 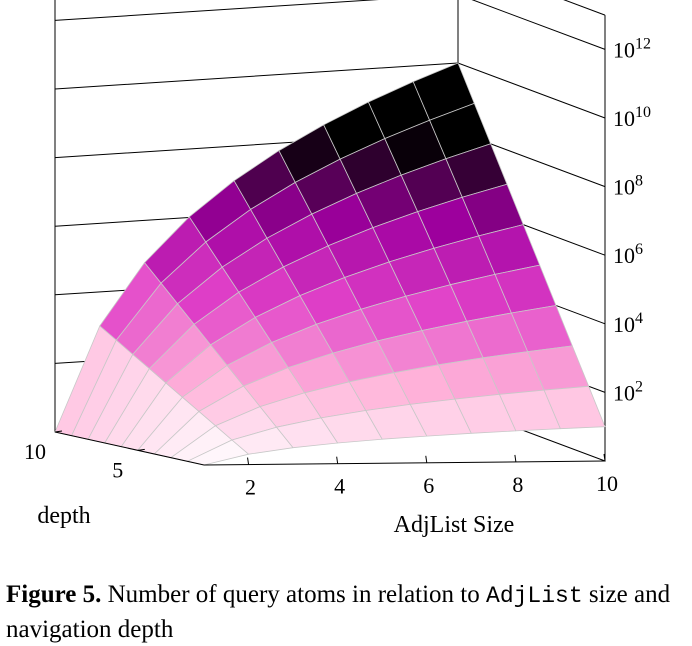 What do you see at coordinates (628, 391) in the screenshot?
I see `z-tick-label: 10²` at bounding box center [628, 391].